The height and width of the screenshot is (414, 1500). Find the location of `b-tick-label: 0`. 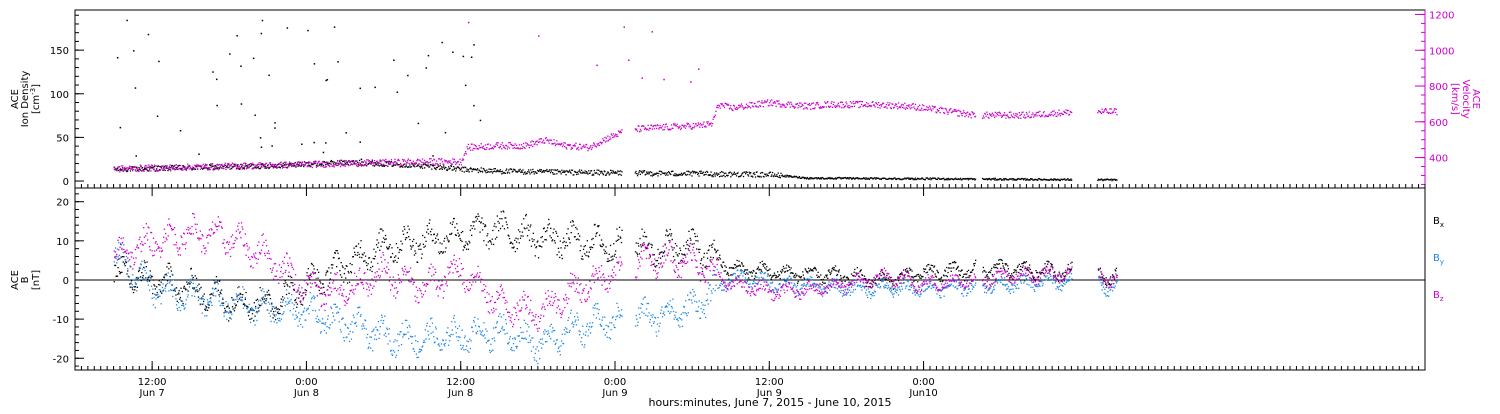

b-tick-label: 0 is located at coordinates (66, 281).